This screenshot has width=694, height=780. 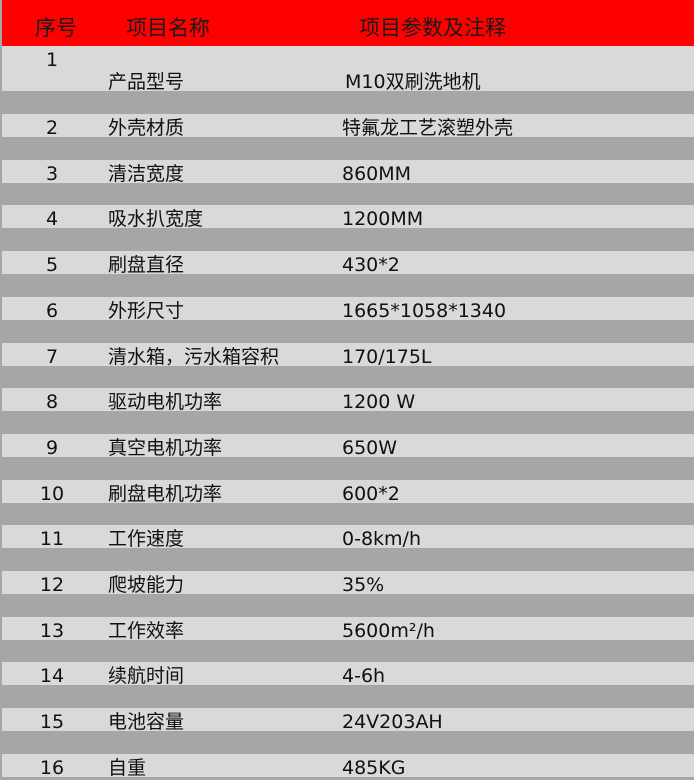 I want to click on item-value: 4-6h, so click(x=364, y=675).